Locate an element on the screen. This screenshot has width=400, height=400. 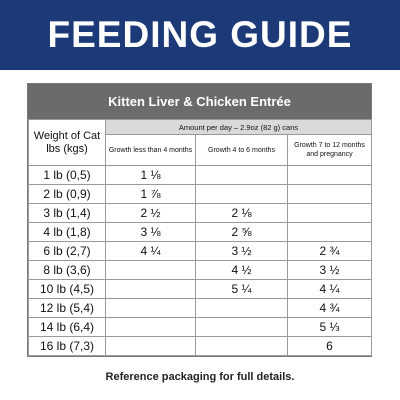
page-title: FEEDING GUIDE is located at coordinates (200, 34).